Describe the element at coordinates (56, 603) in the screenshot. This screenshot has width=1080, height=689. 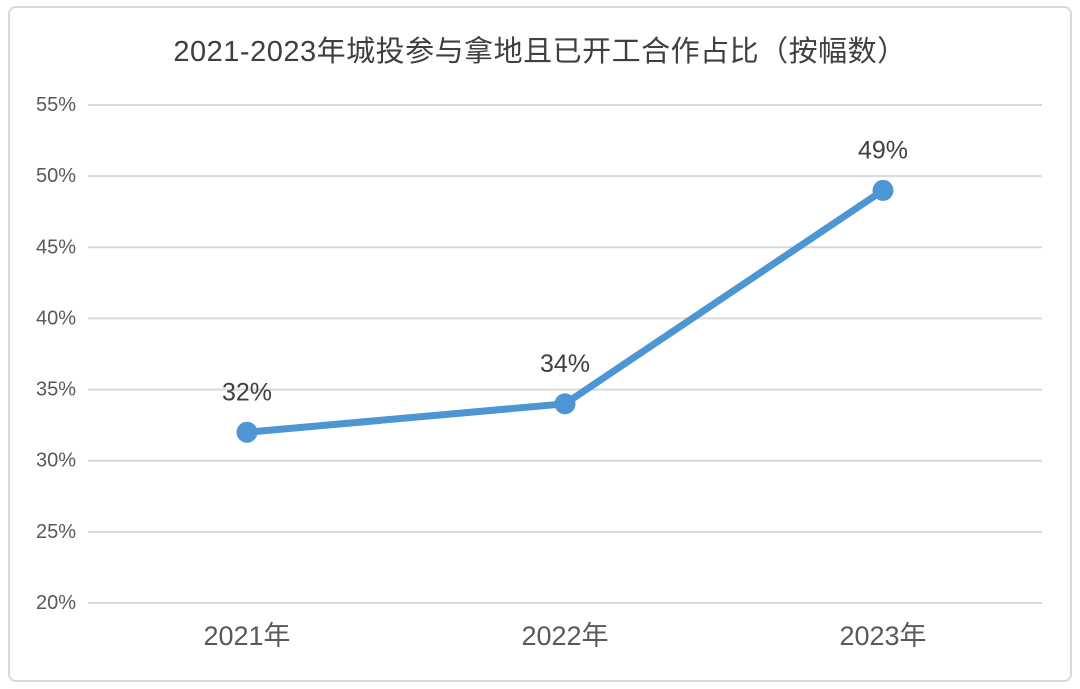
I see `y-axis-tick-label: 20%` at that location.